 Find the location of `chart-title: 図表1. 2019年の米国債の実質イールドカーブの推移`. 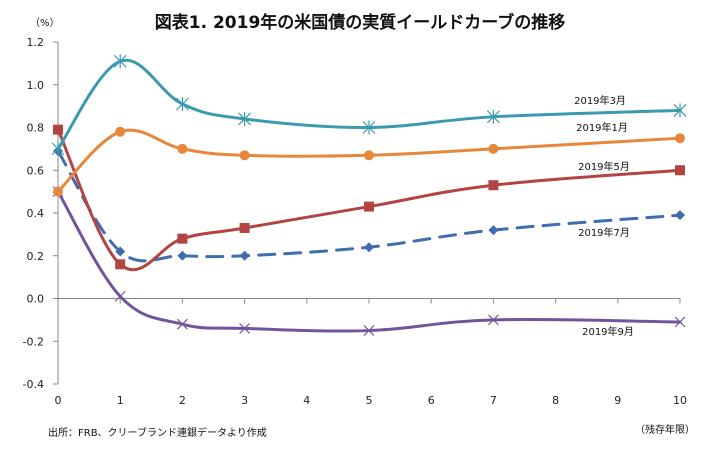

chart-title: 図表1. 2019年の米国債の実質イールドカーブの推移 is located at coordinates (360, 23).